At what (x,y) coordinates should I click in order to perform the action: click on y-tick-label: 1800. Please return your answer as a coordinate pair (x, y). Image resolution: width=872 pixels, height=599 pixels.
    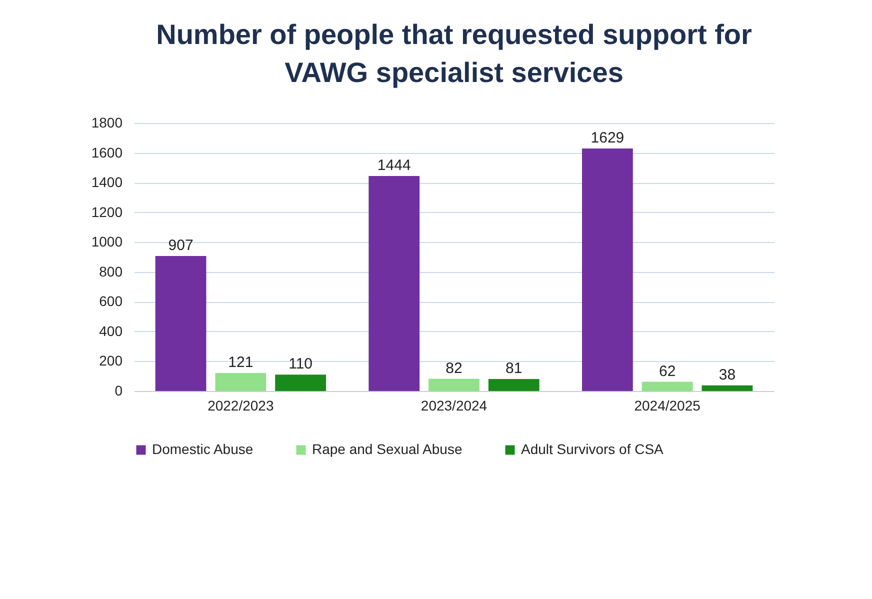
    Looking at the image, I should click on (107, 122).